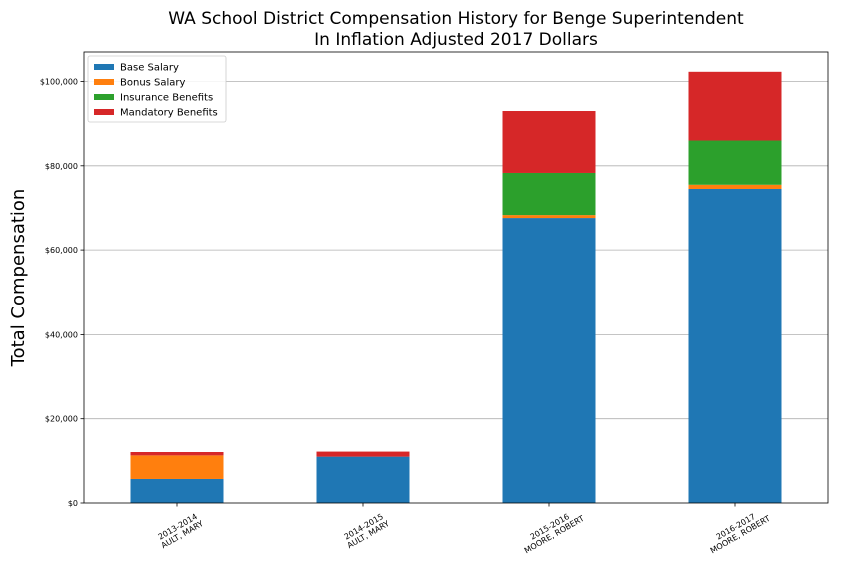  I want to click on y-tick-label-0: $0, so click(73, 503).